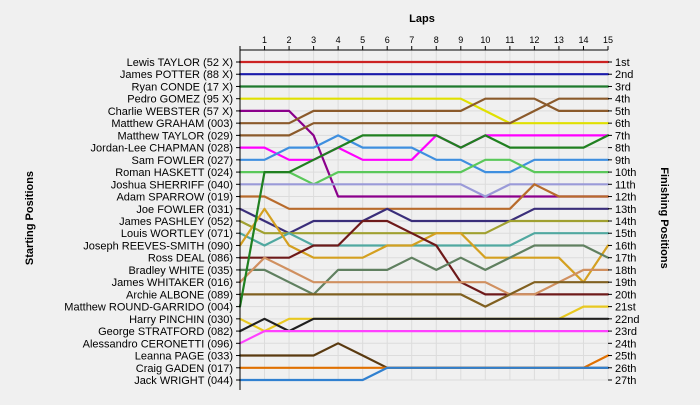 The width and height of the screenshot is (700, 405). Describe the element at coordinates (625, 344) in the screenshot. I see `finishing-position-label: 24th` at that location.